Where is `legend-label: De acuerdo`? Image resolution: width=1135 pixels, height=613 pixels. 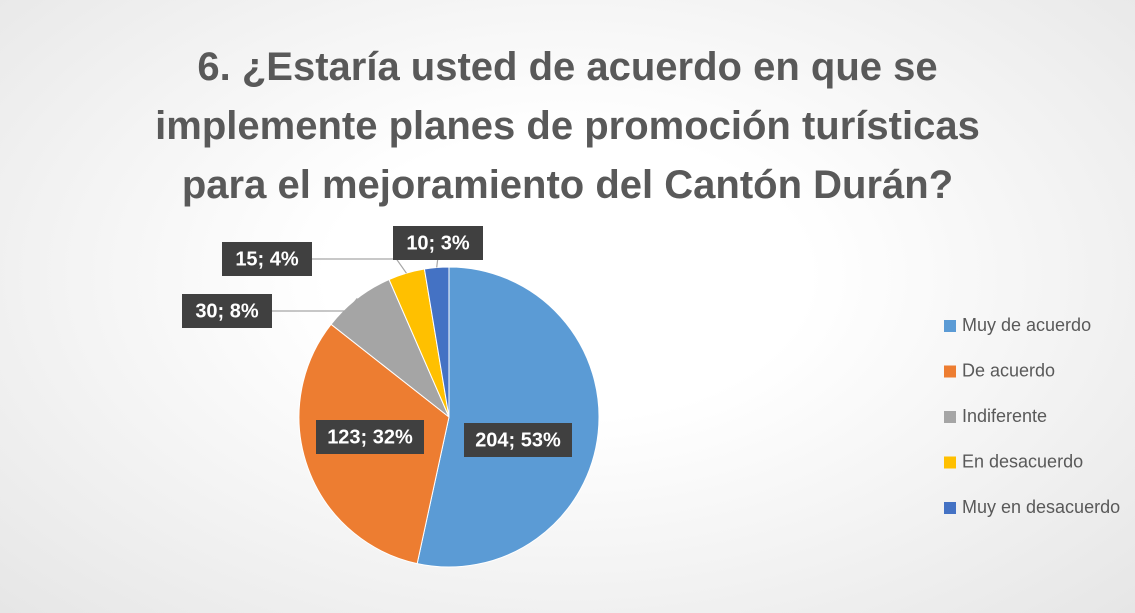
legend-label: De acuerdo is located at coordinates (1008, 370).